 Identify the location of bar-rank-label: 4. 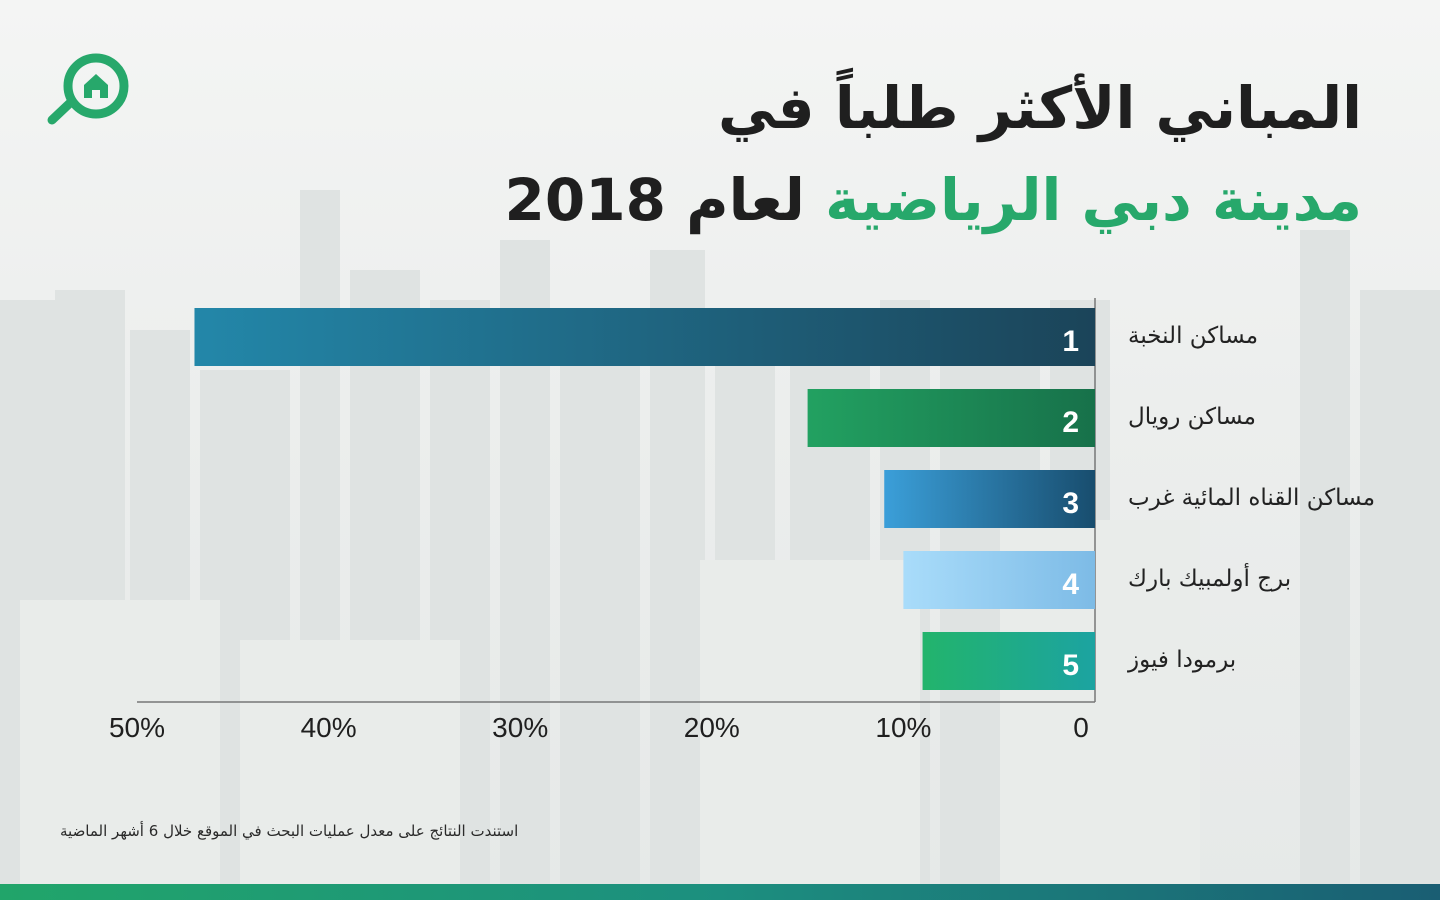
(1070, 584).